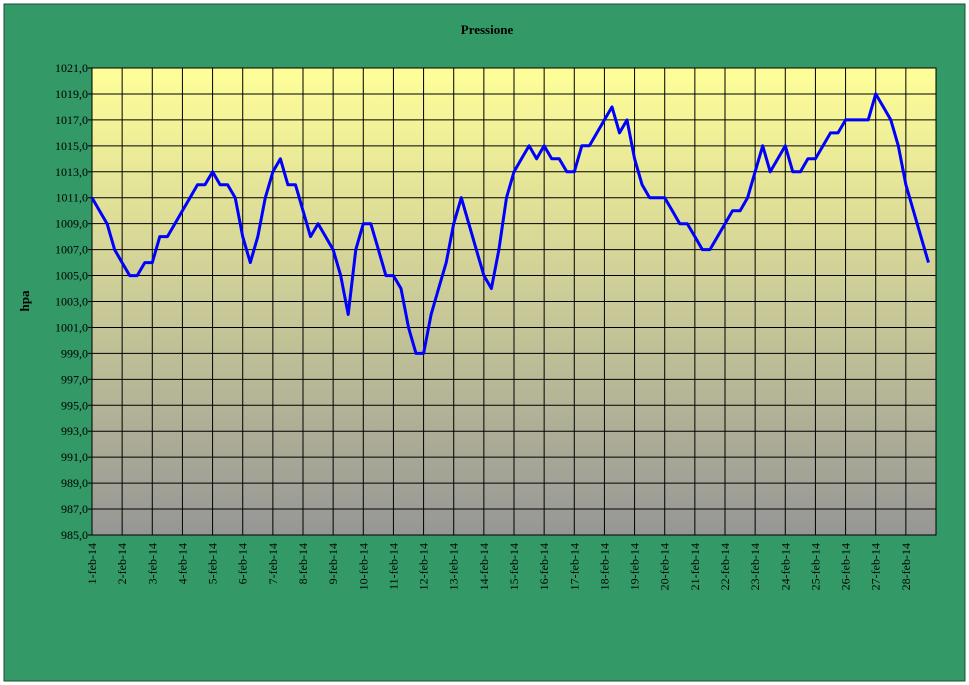 Image resolution: width=969 pixels, height=685 pixels. What do you see at coordinates (71, 224) in the screenshot?
I see `y-tick-label: 1009,0` at bounding box center [71, 224].